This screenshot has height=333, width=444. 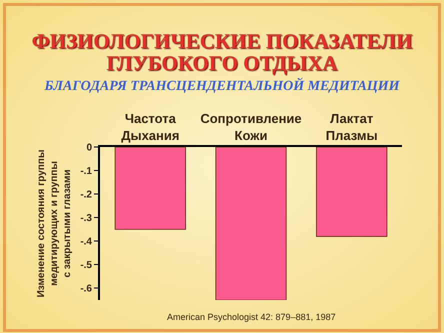 What do you see at coordinates (86, 289) in the screenshot?
I see `y-tick-label: -.6` at bounding box center [86, 289].